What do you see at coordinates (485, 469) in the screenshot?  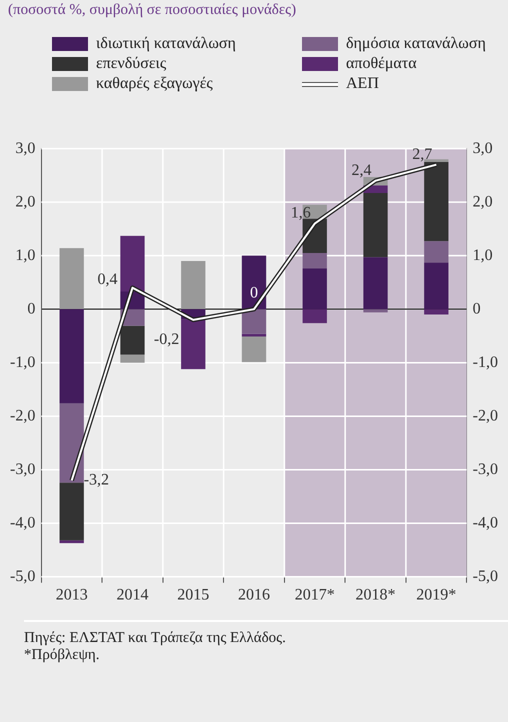 I see `y2-tick-label: -3,0` at bounding box center [485, 469].